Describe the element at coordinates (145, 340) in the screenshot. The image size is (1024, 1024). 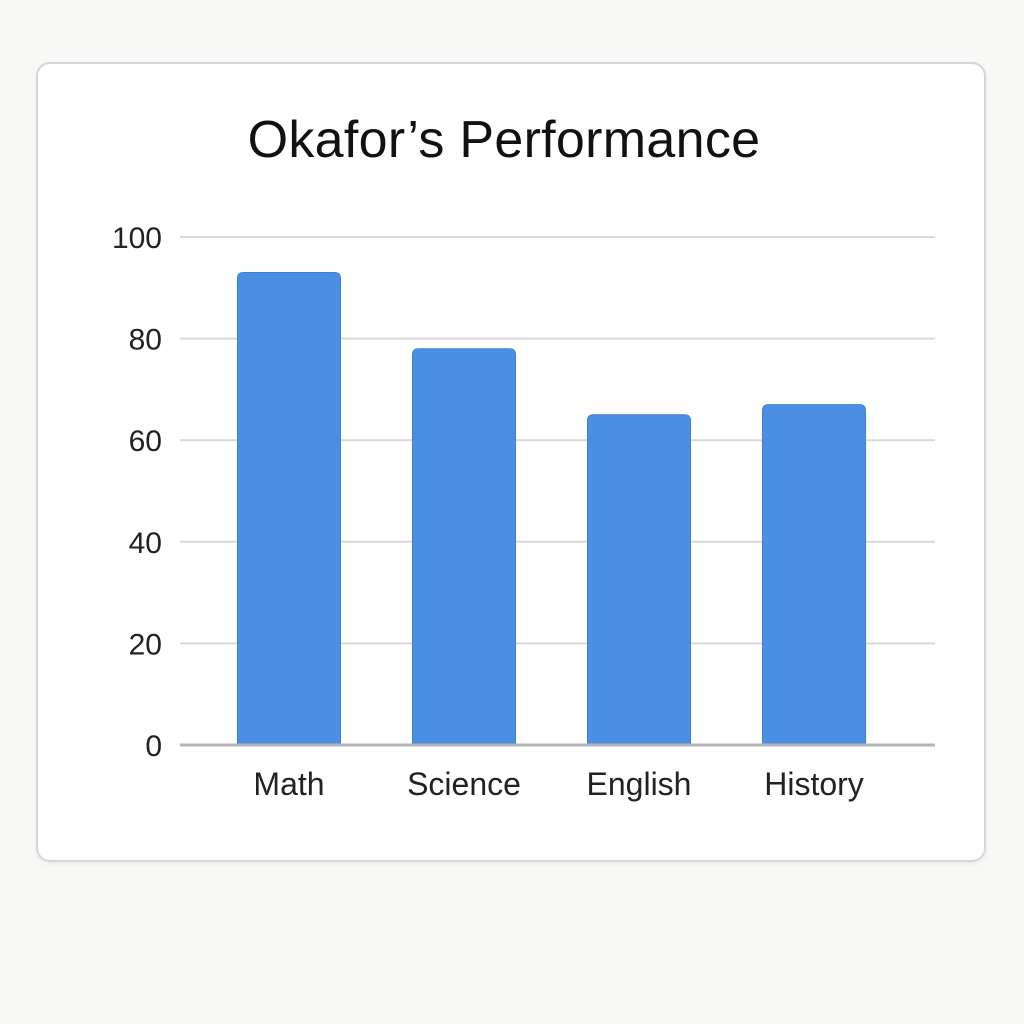
I see `y-tick-label: 80` at that location.